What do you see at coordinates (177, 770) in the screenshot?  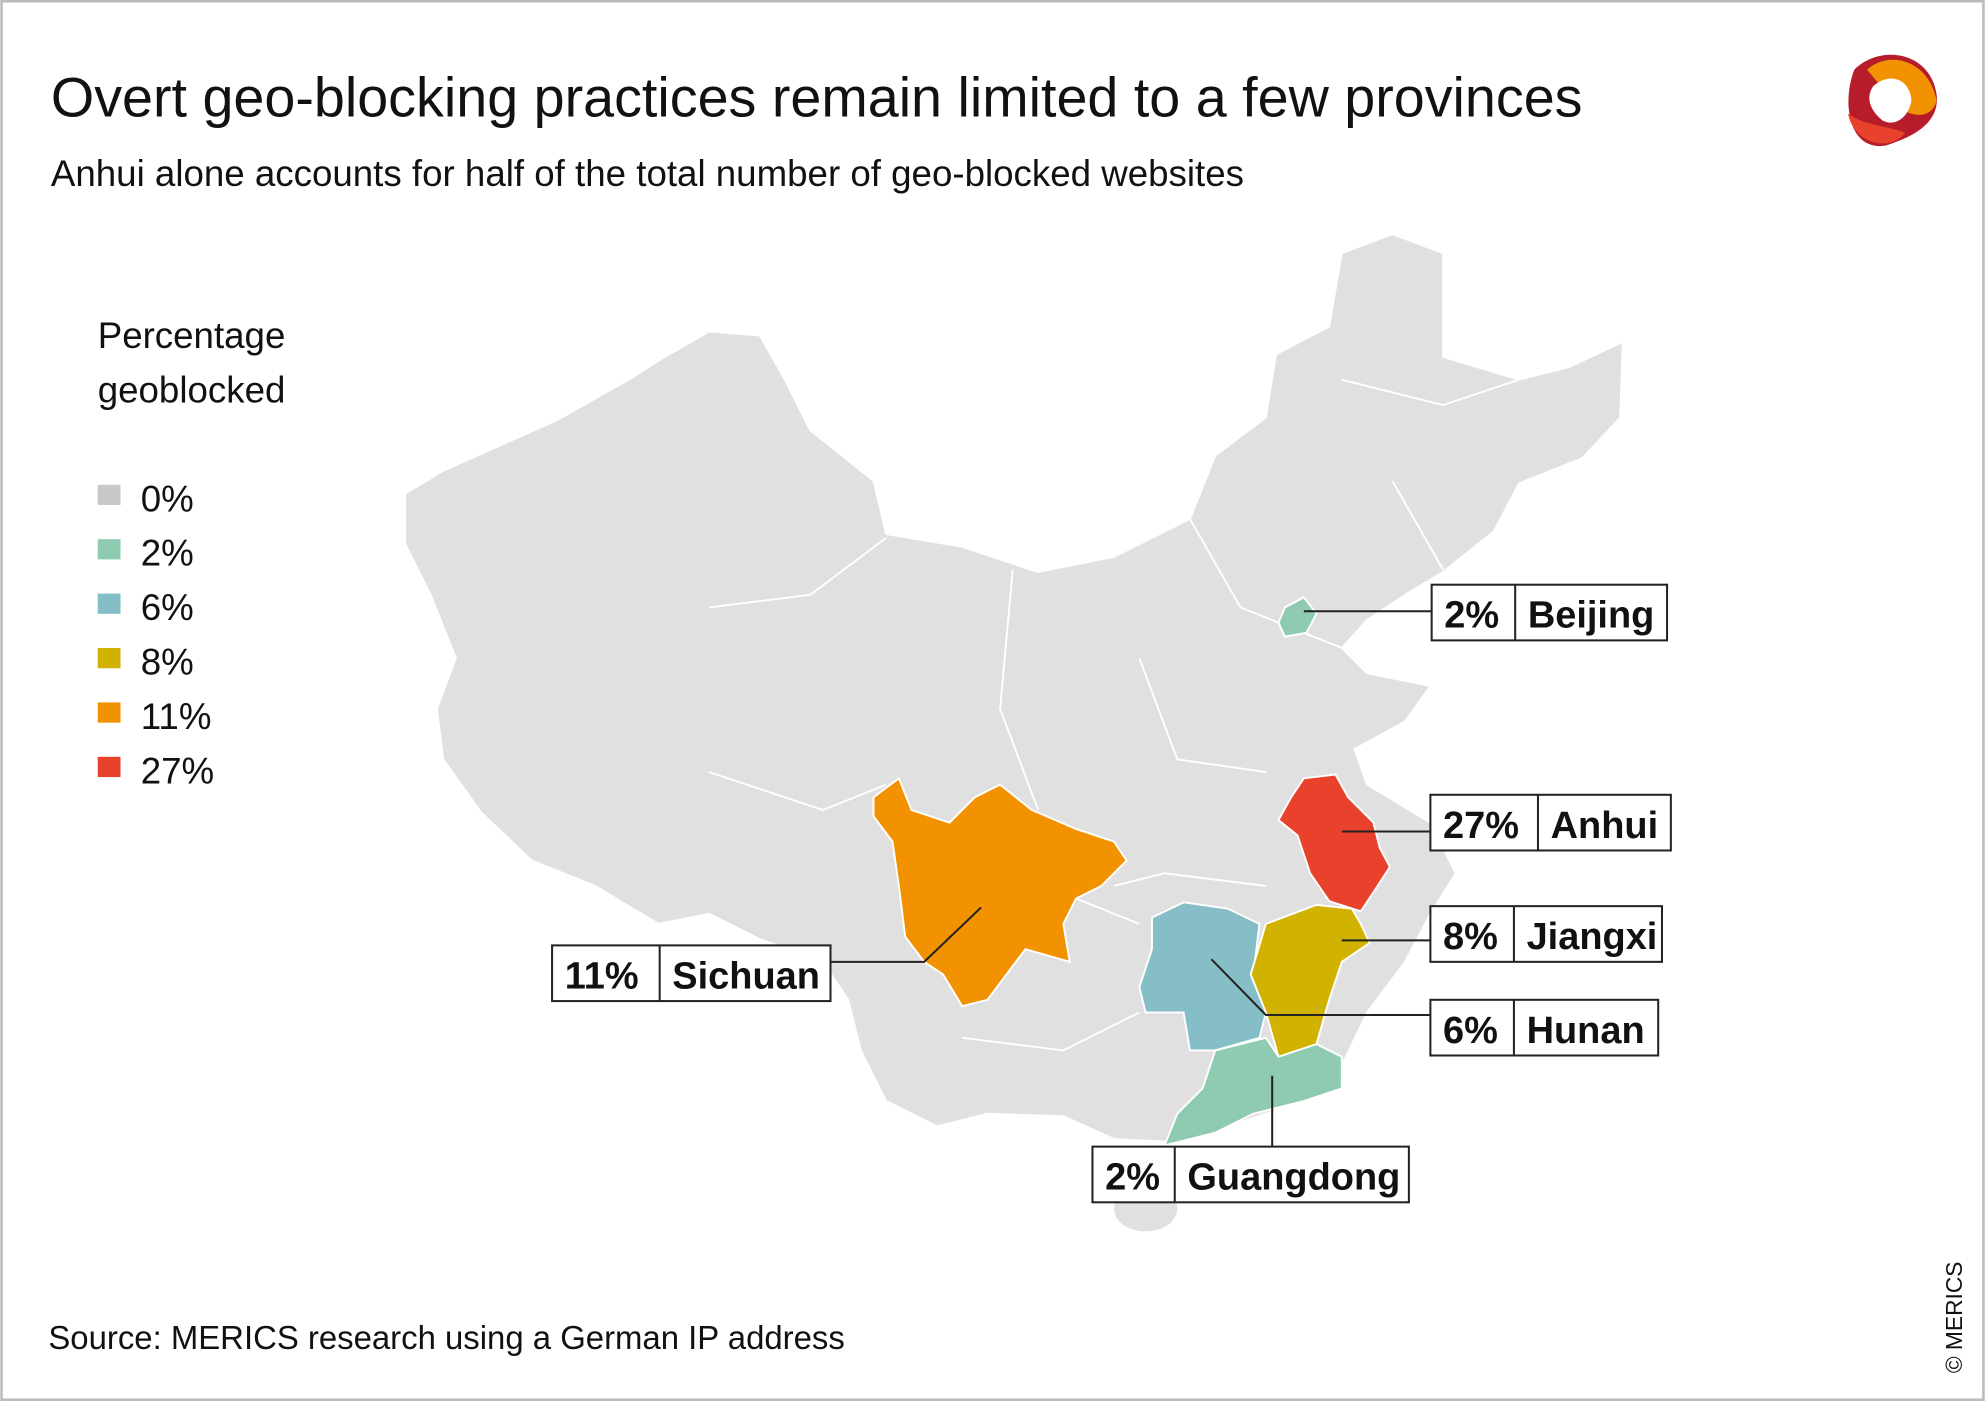 I see `legend-label: 27%` at bounding box center [177, 770].